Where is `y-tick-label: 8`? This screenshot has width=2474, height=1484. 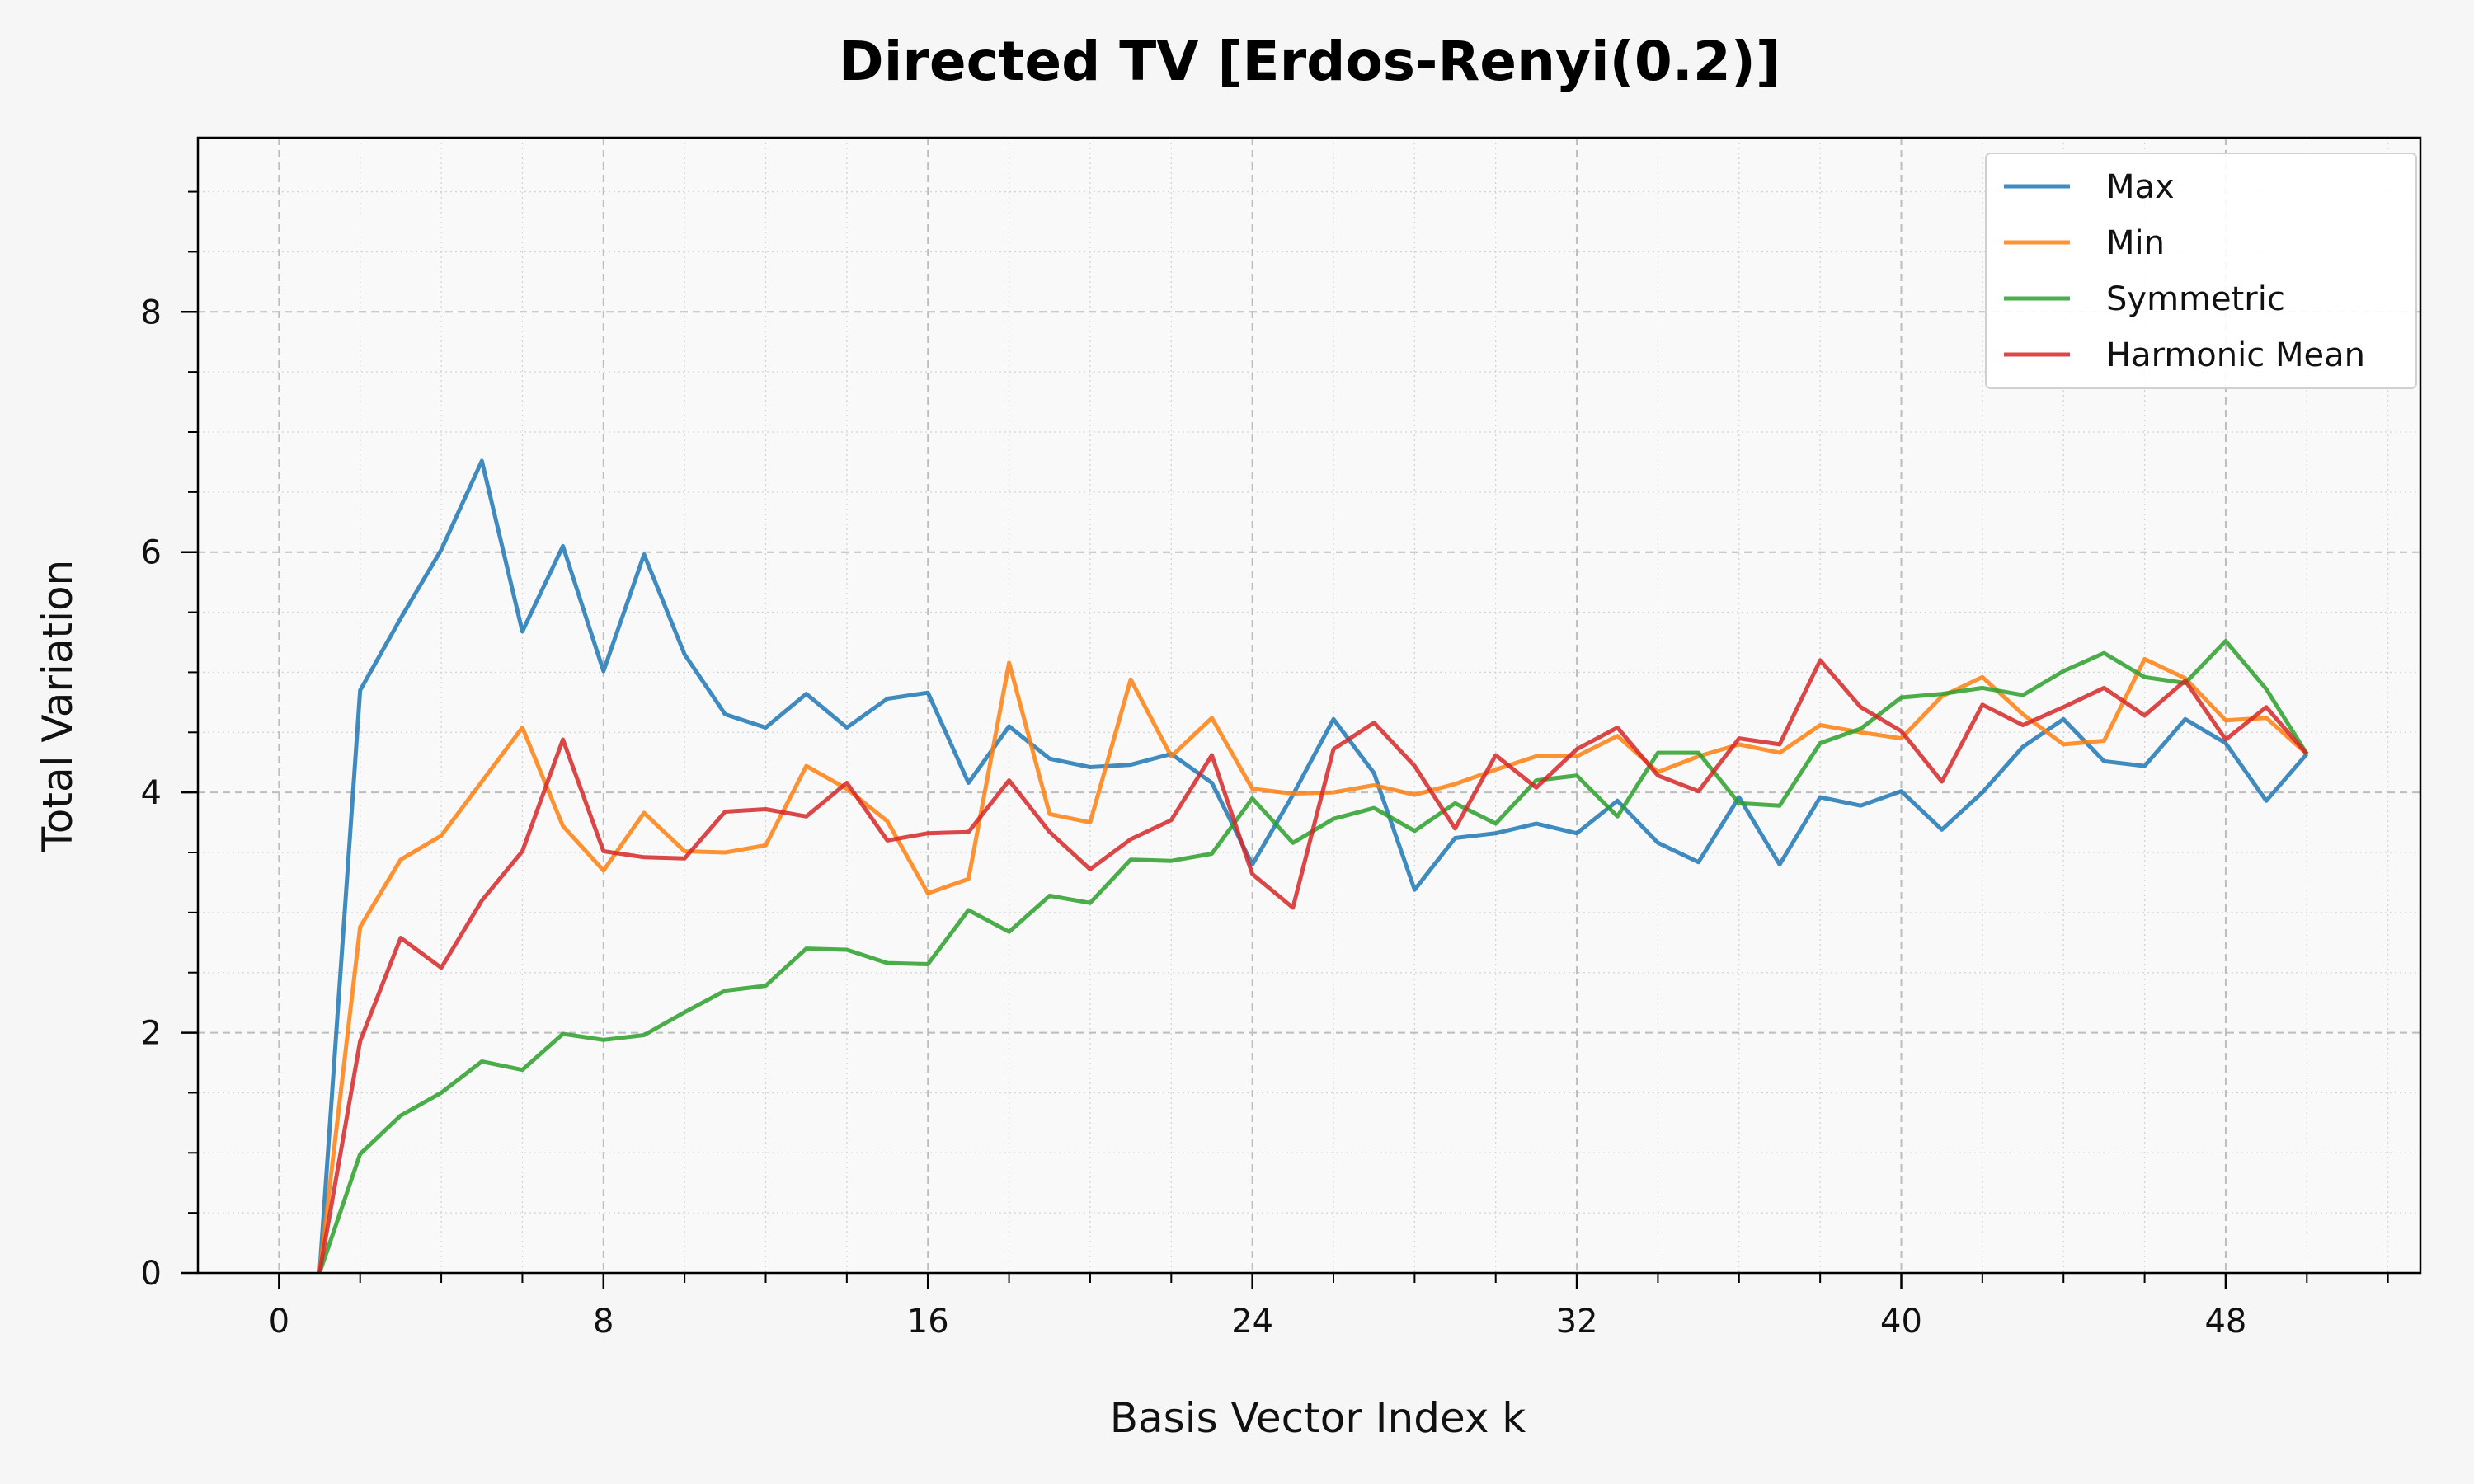
y-tick-label: 8 is located at coordinates (151, 312).